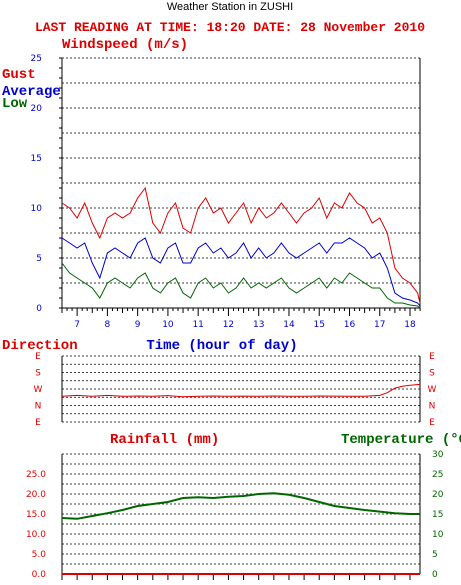 This screenshot has width=461, height=585. I want to click on wind-xtick-label: 13, so click(258, 325).